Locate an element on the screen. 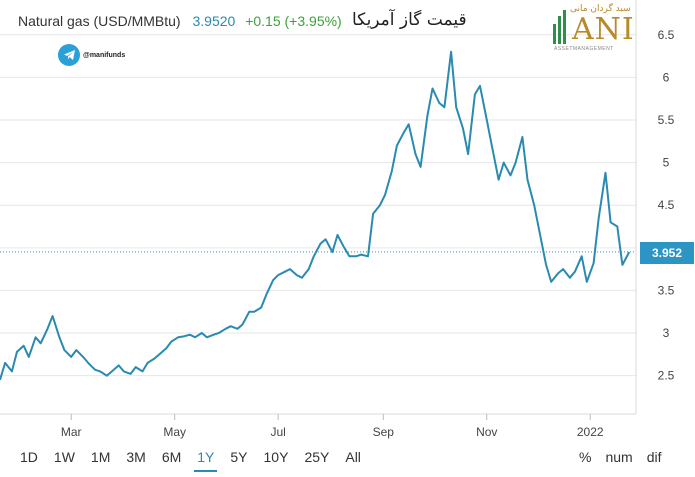  x-tick-label: 2022 is located at coordinates (590, 432).